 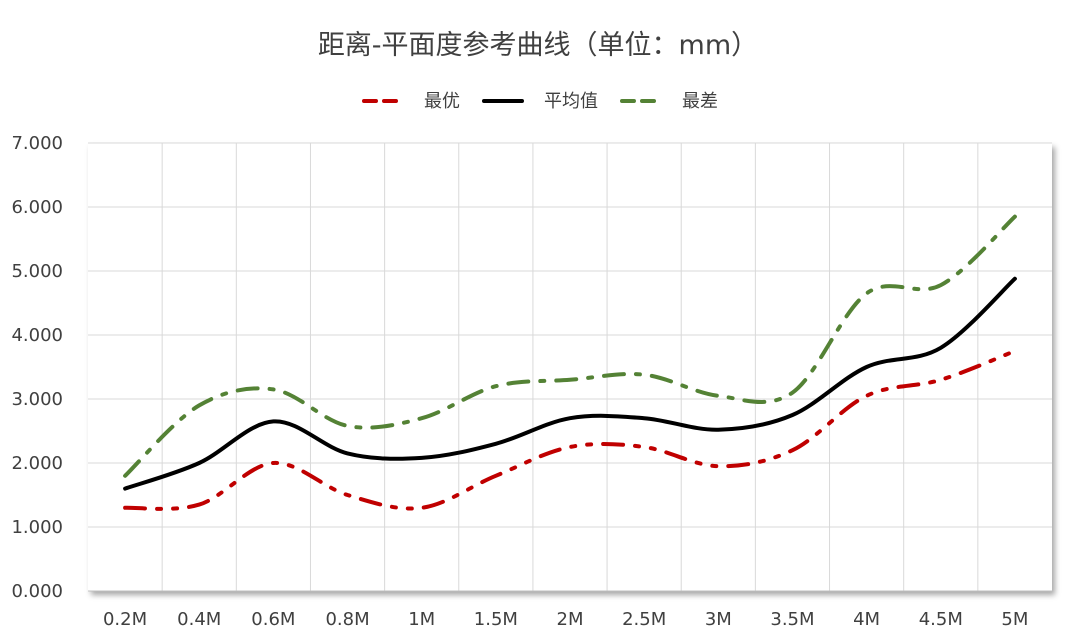 I want to click on legend: 最优 平均值 最差, so click(x=540, y=101).